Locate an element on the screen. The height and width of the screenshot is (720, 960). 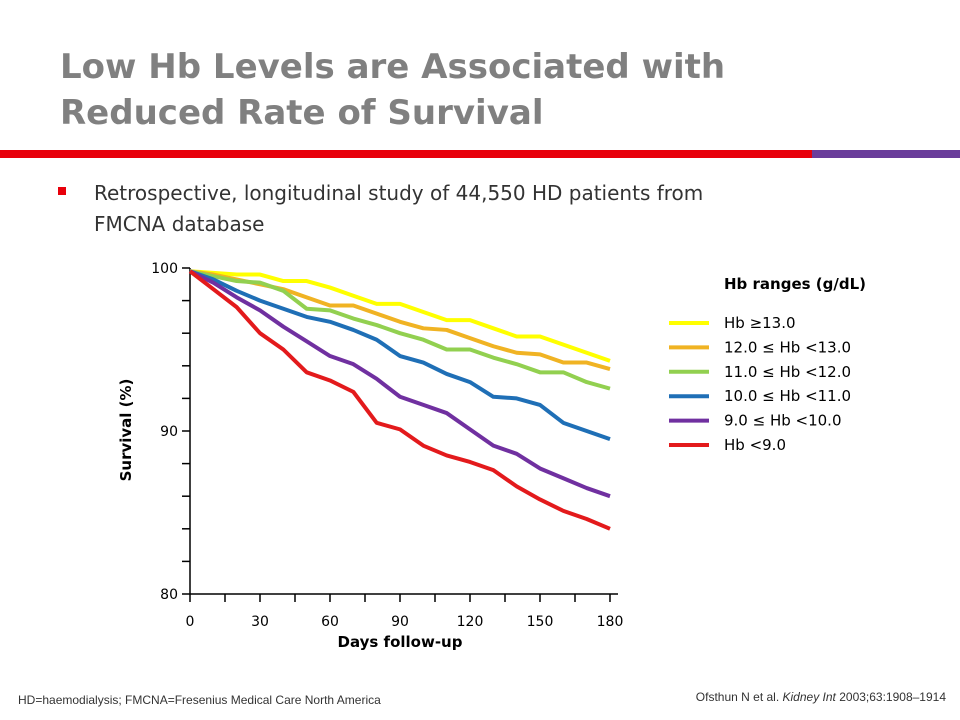
y-tick-label: 80 is located at coordinates (169, 595).